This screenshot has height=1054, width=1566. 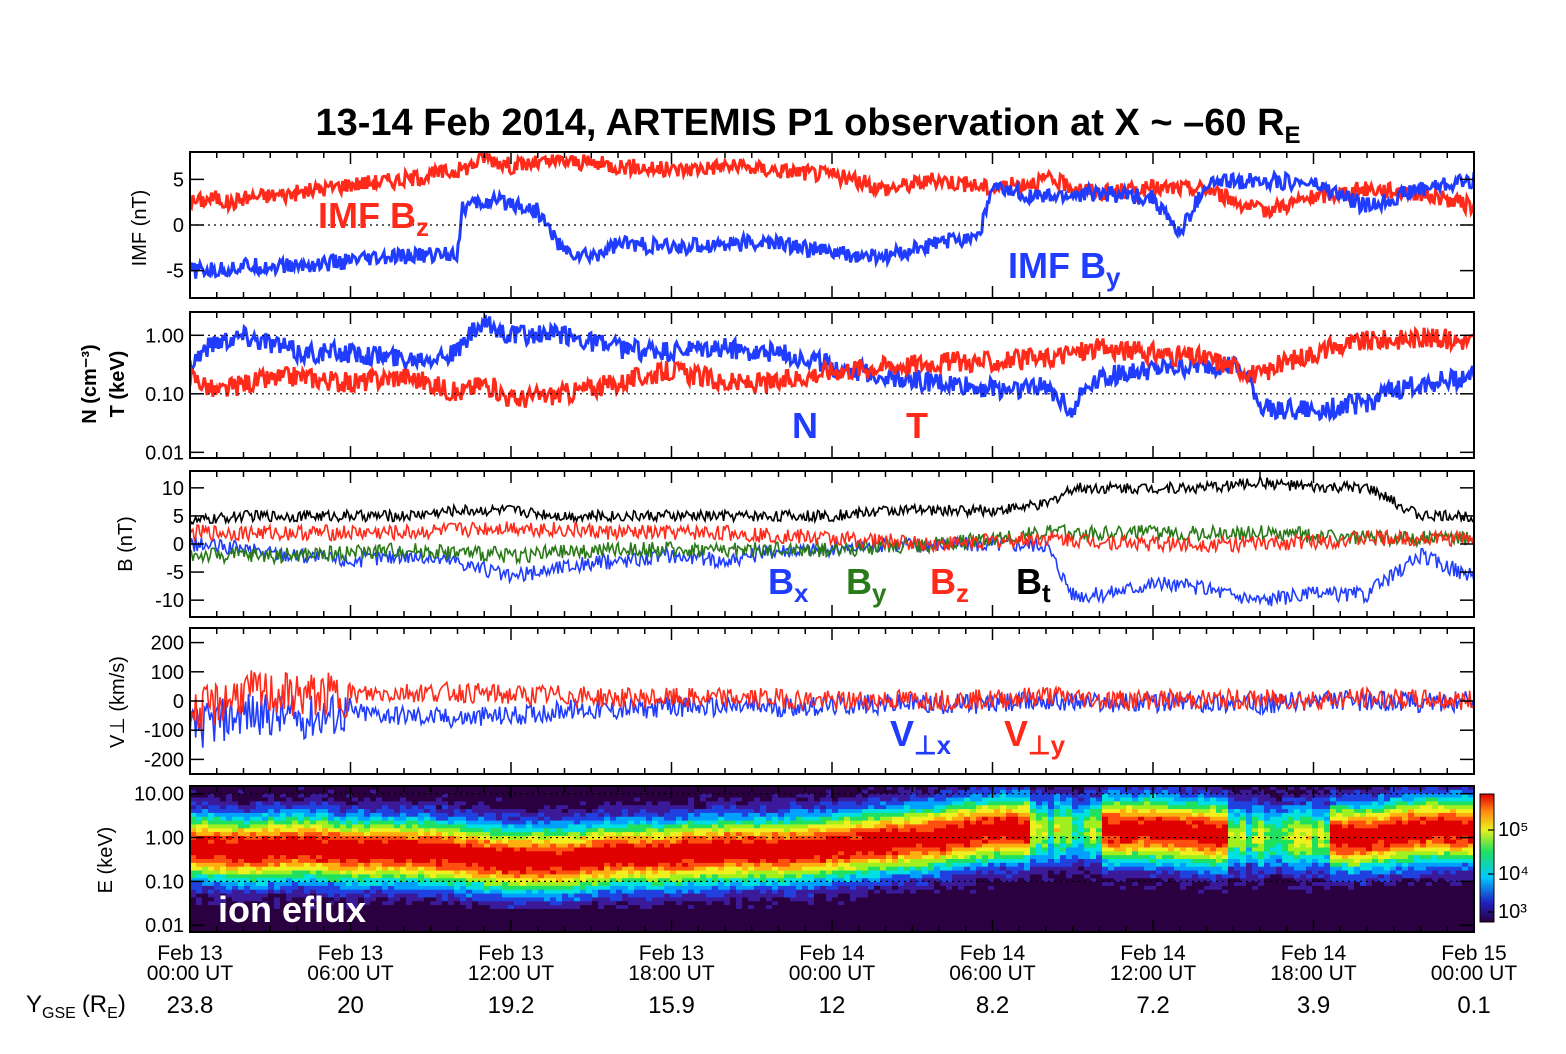 I want to click on y-tick-label: 200, so click(x=167, y=644).